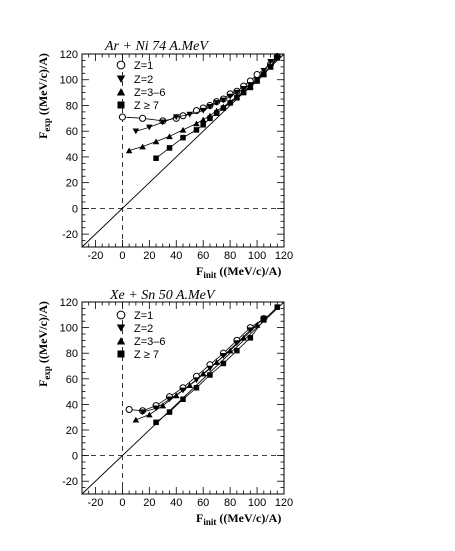 Image resolution: width=455 pixels, height=551 pixels. What do you see at coordinates (162, 295) in the screenshot?
I see `chart-title: Xe + Sn 50 A.MeV` at bounding box center [162, 295].